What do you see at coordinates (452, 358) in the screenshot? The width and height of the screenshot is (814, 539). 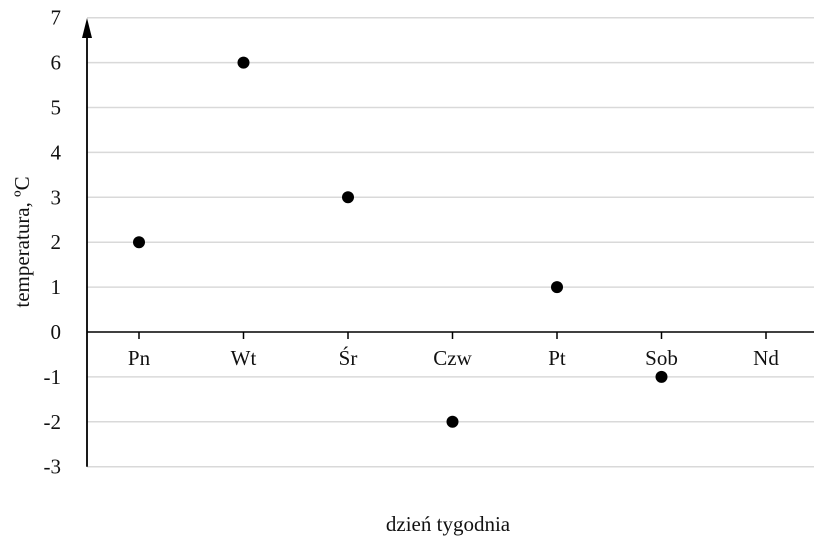 I see `x-tick-label: Czw` at bounding box center [452, 358].